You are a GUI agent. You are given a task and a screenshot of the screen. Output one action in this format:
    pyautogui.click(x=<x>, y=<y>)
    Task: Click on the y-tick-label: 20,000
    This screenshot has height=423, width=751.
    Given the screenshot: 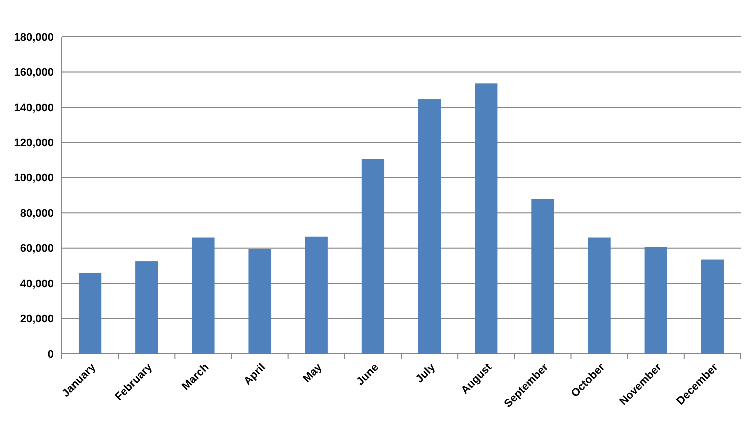 What is the action you would take?
    pyautogui.click(x=37, y=320)
    